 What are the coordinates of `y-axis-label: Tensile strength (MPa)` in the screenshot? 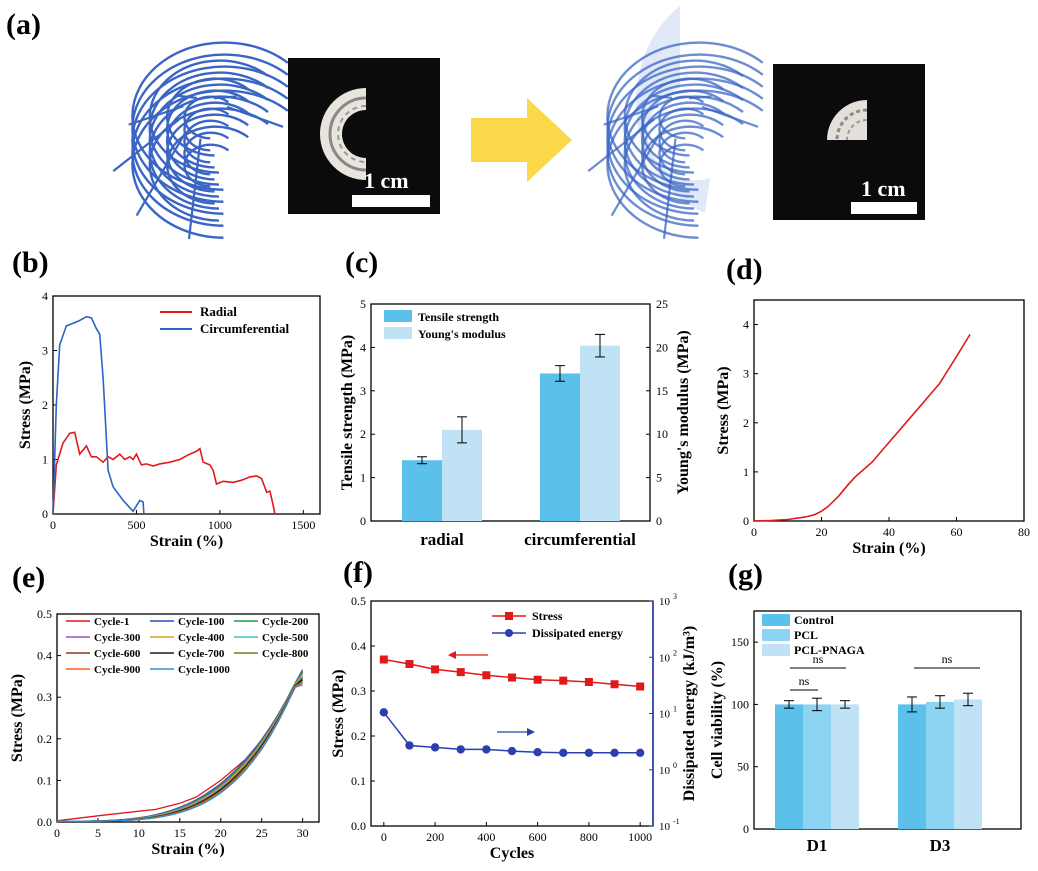 It's located at (347, 413).